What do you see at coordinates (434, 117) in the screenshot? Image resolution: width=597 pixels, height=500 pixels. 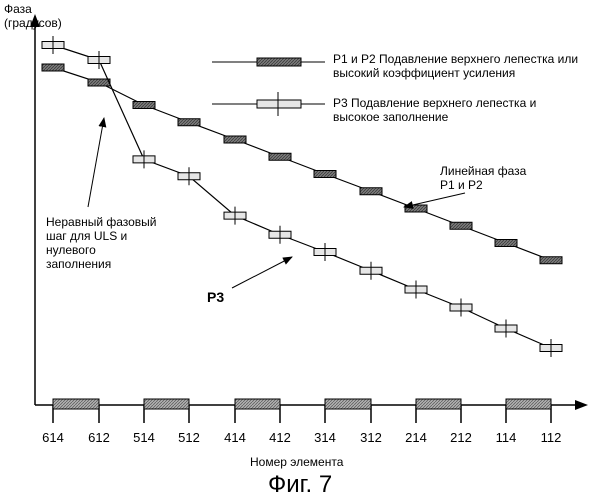 I see `legend-p3-text-line-2: высокое заполнение` at bounding box center [434, 117].